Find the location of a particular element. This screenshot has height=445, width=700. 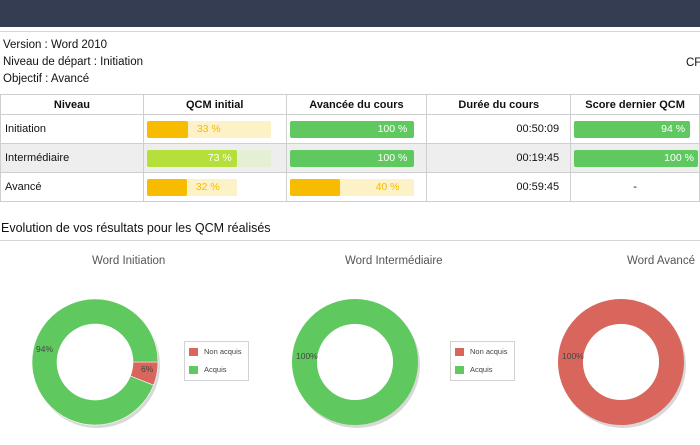

qcm-initial-cell: 73 % is located at coordinates (214, 158).